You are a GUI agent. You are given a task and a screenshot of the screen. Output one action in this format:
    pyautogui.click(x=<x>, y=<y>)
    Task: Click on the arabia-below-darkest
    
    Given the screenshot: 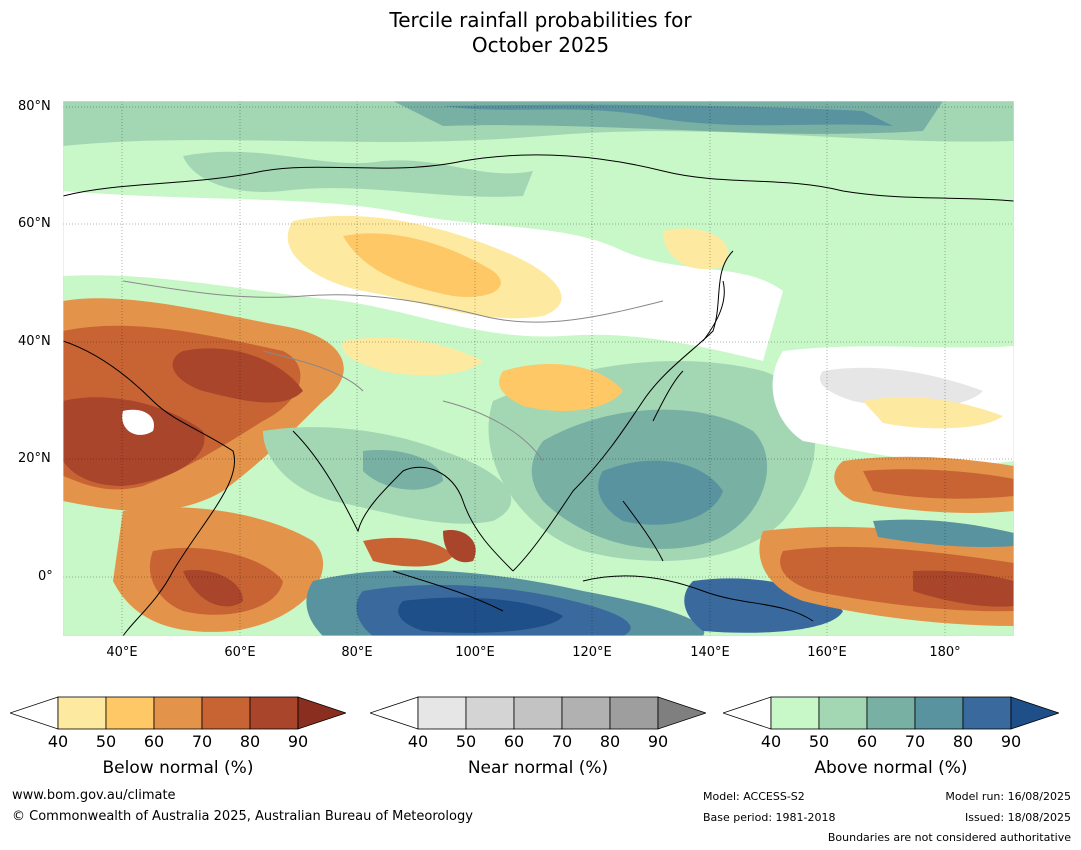 What is the action you would take?
    pyautogui.click(x=134, y=441)
    